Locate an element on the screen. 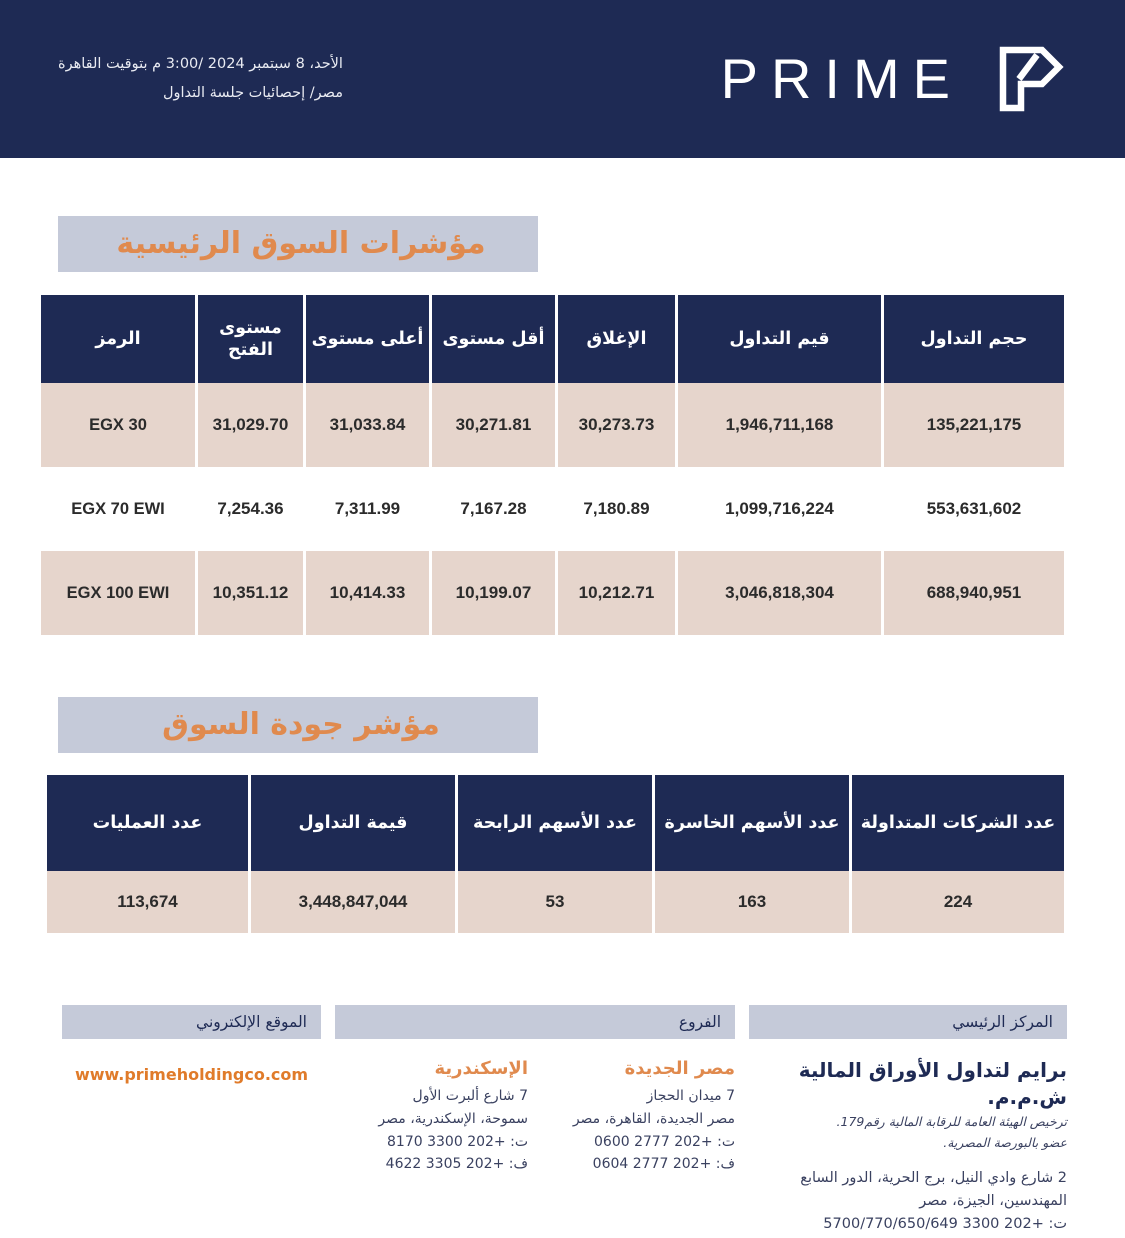  prime-p-logo-icon is located at coordinates (1032, 79).